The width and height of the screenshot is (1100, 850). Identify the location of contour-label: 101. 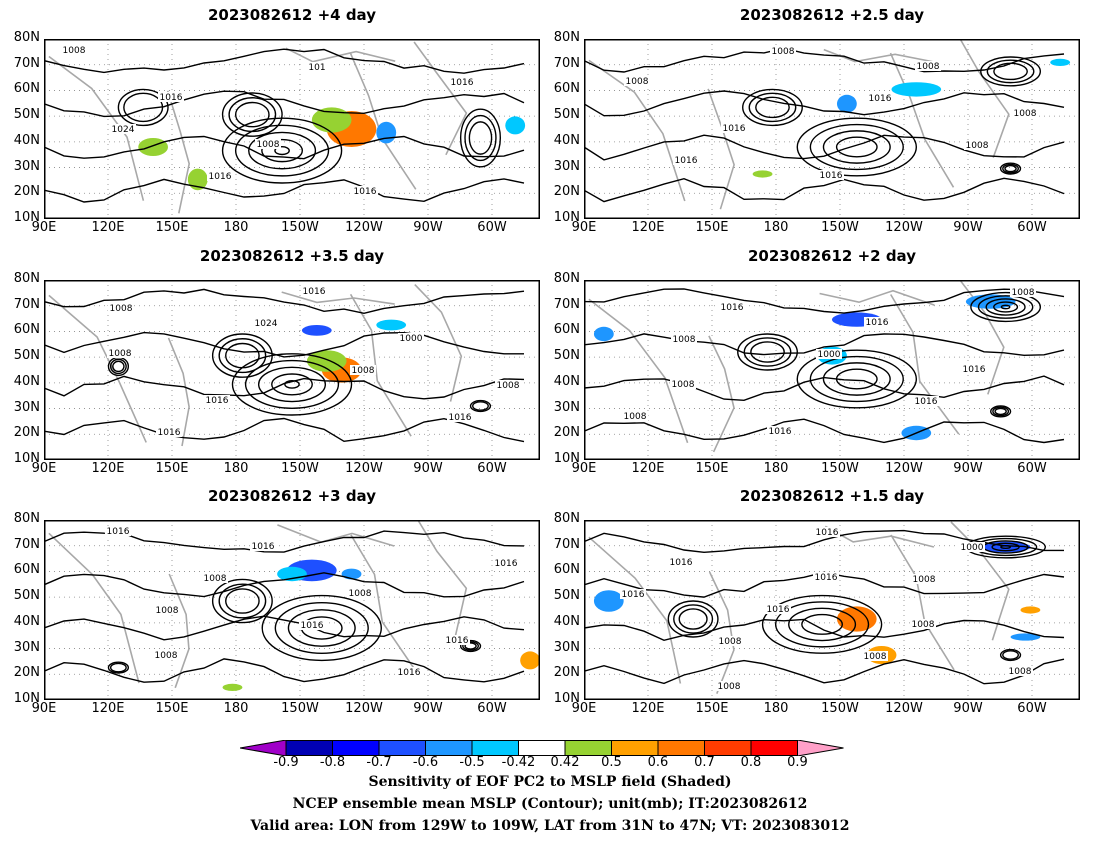
(316, 68).